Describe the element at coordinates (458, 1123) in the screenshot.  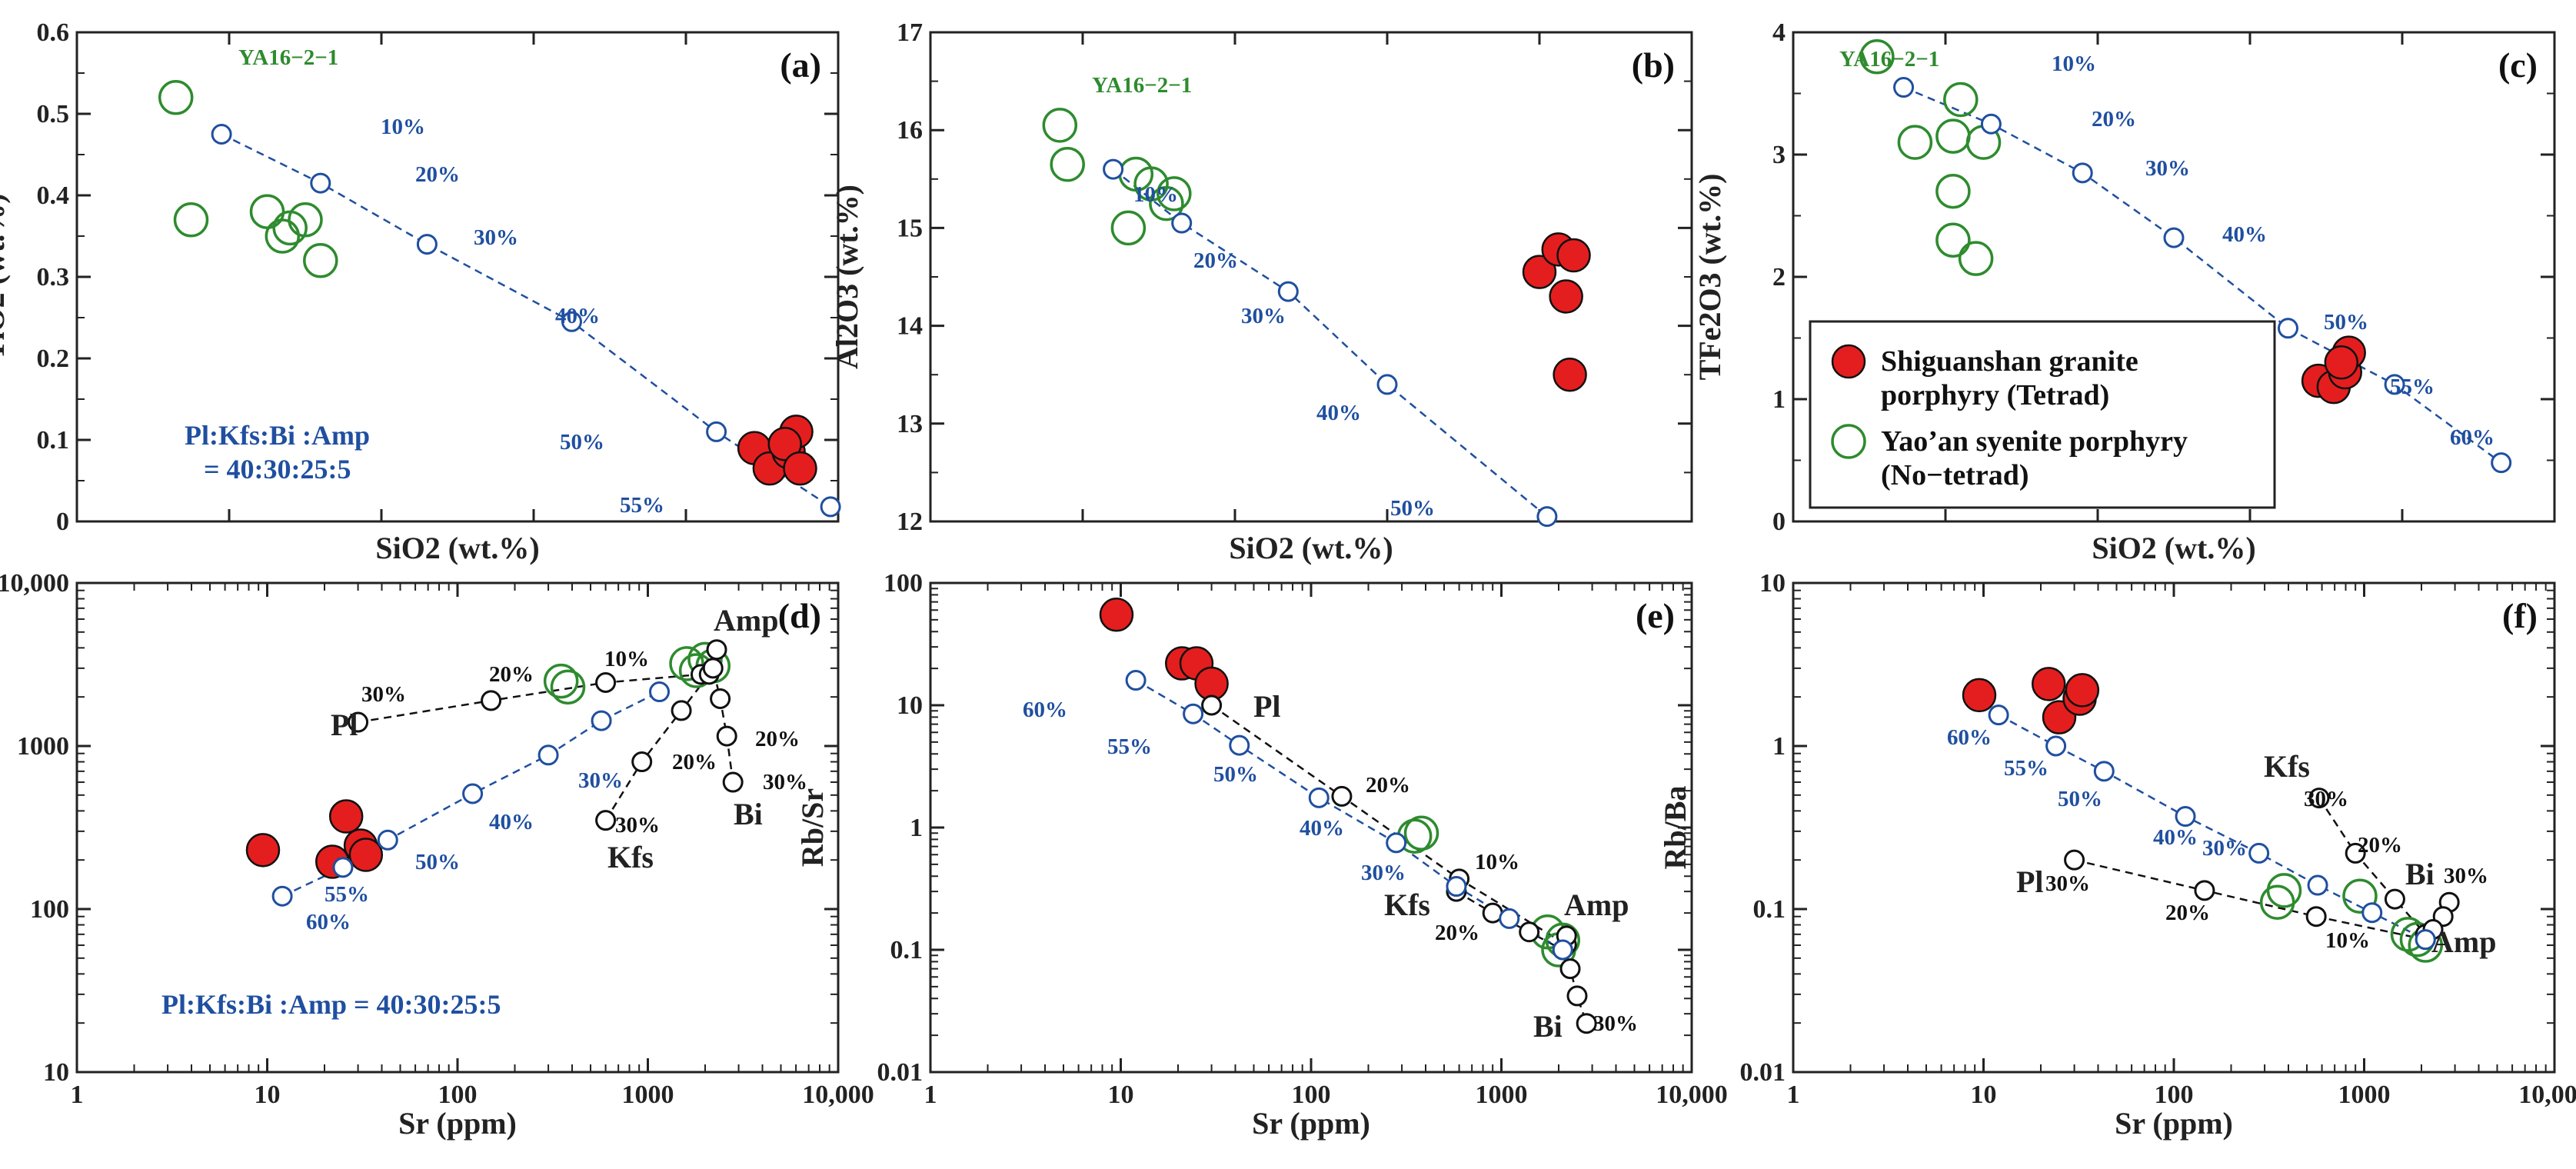
I see `x-axis-label: Sr (ppm)` at that location.